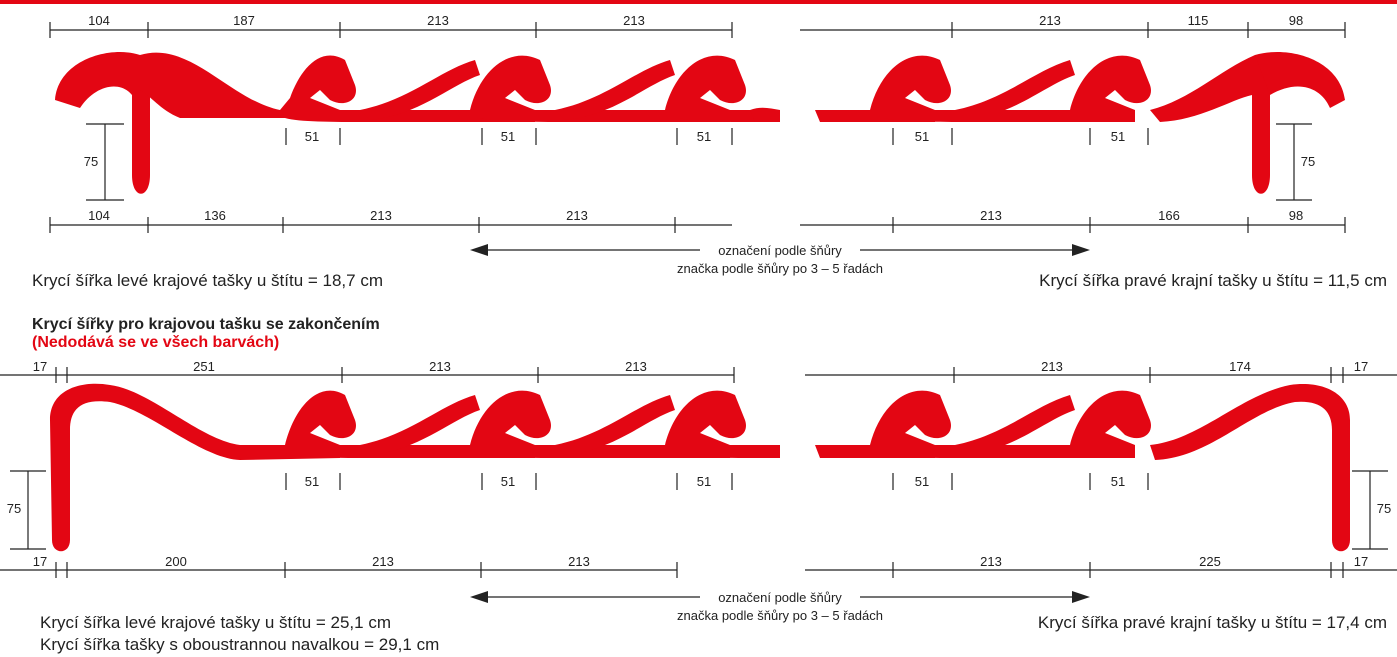 Image resolution: width=1397 pixels, height=657 pixels. What do you see at coordinates (1169, 215) in the screenshot?
I see `dim-label: 166` at bounding box center [1169, 215].